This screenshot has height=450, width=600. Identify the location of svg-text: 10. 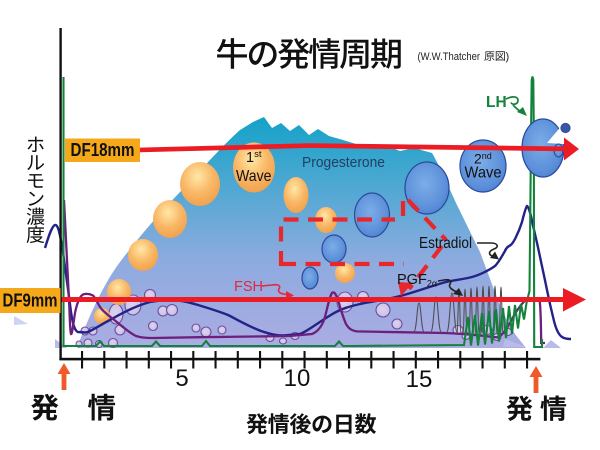
(297, 378).